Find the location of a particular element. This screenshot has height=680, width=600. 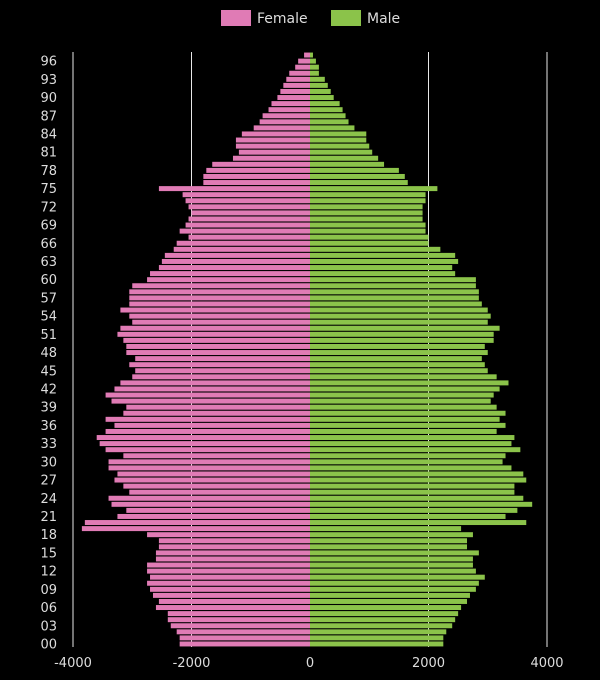

y-tick-label-30: 30 is located at coordinates (48, 462).